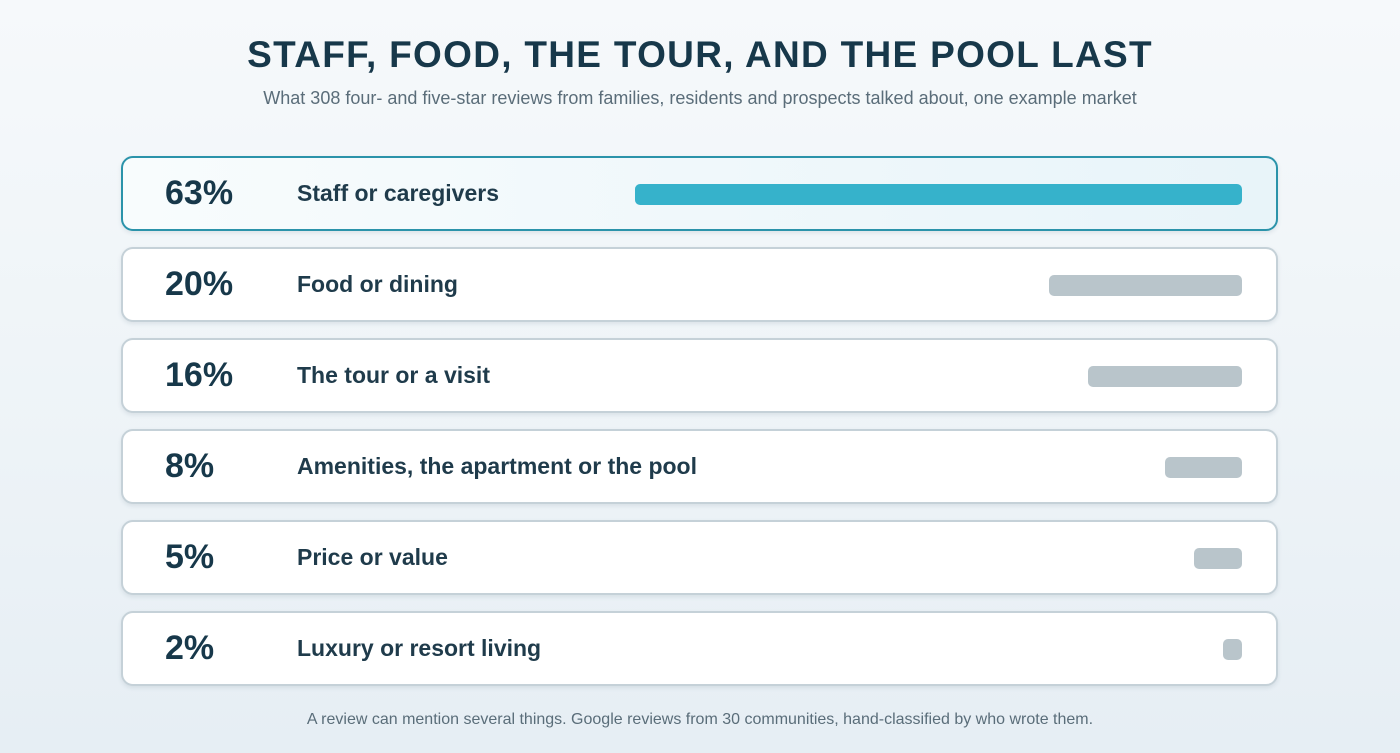  What do you see at coordinates (699, 557) in the screenshot?
I see `chart-row: 5% Price or value` at bounding box center [699, 557].